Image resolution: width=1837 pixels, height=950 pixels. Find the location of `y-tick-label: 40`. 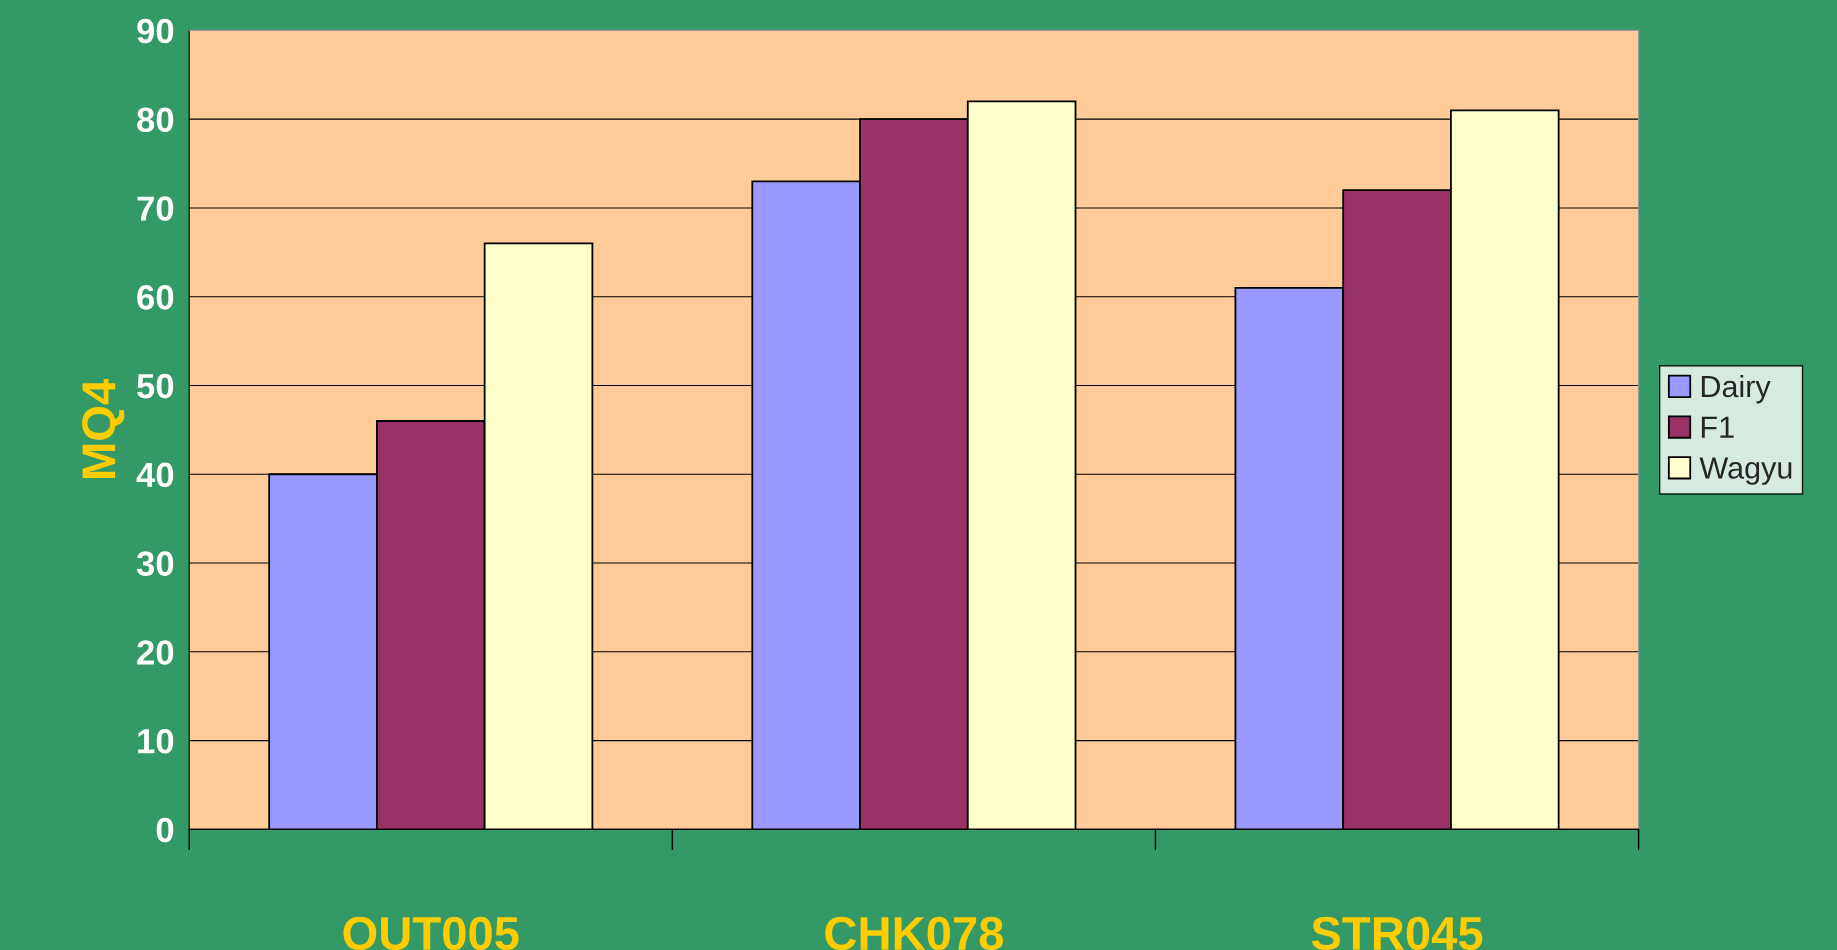

y-tick-label: 40 is located at coordinates (155, 475).